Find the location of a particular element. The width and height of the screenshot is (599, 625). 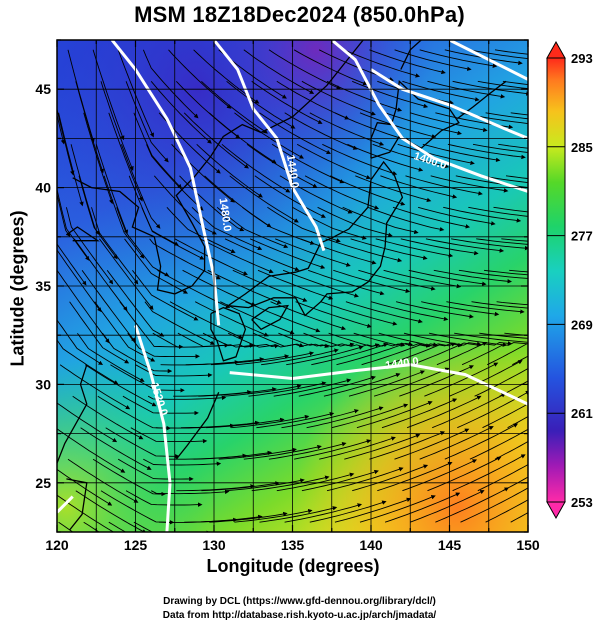

colorbar: 293 285 277 269 261 253 is located at coordinates (569, 280).